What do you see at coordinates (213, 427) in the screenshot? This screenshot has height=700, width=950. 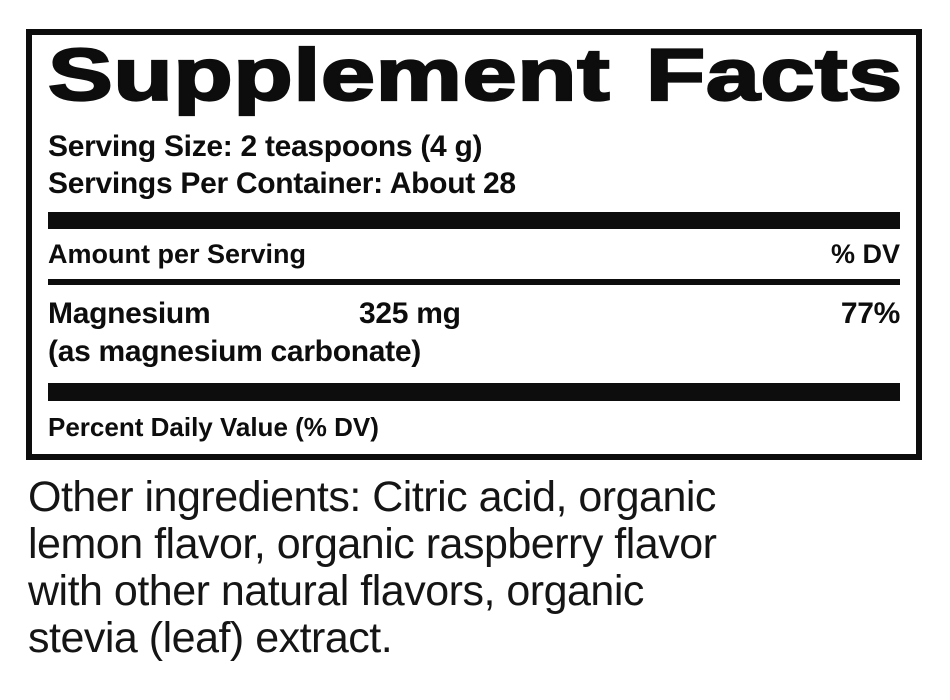 I see `percent-daily-value-note: Percent Daily Value (% DV)` at bounding box center [213, 427].